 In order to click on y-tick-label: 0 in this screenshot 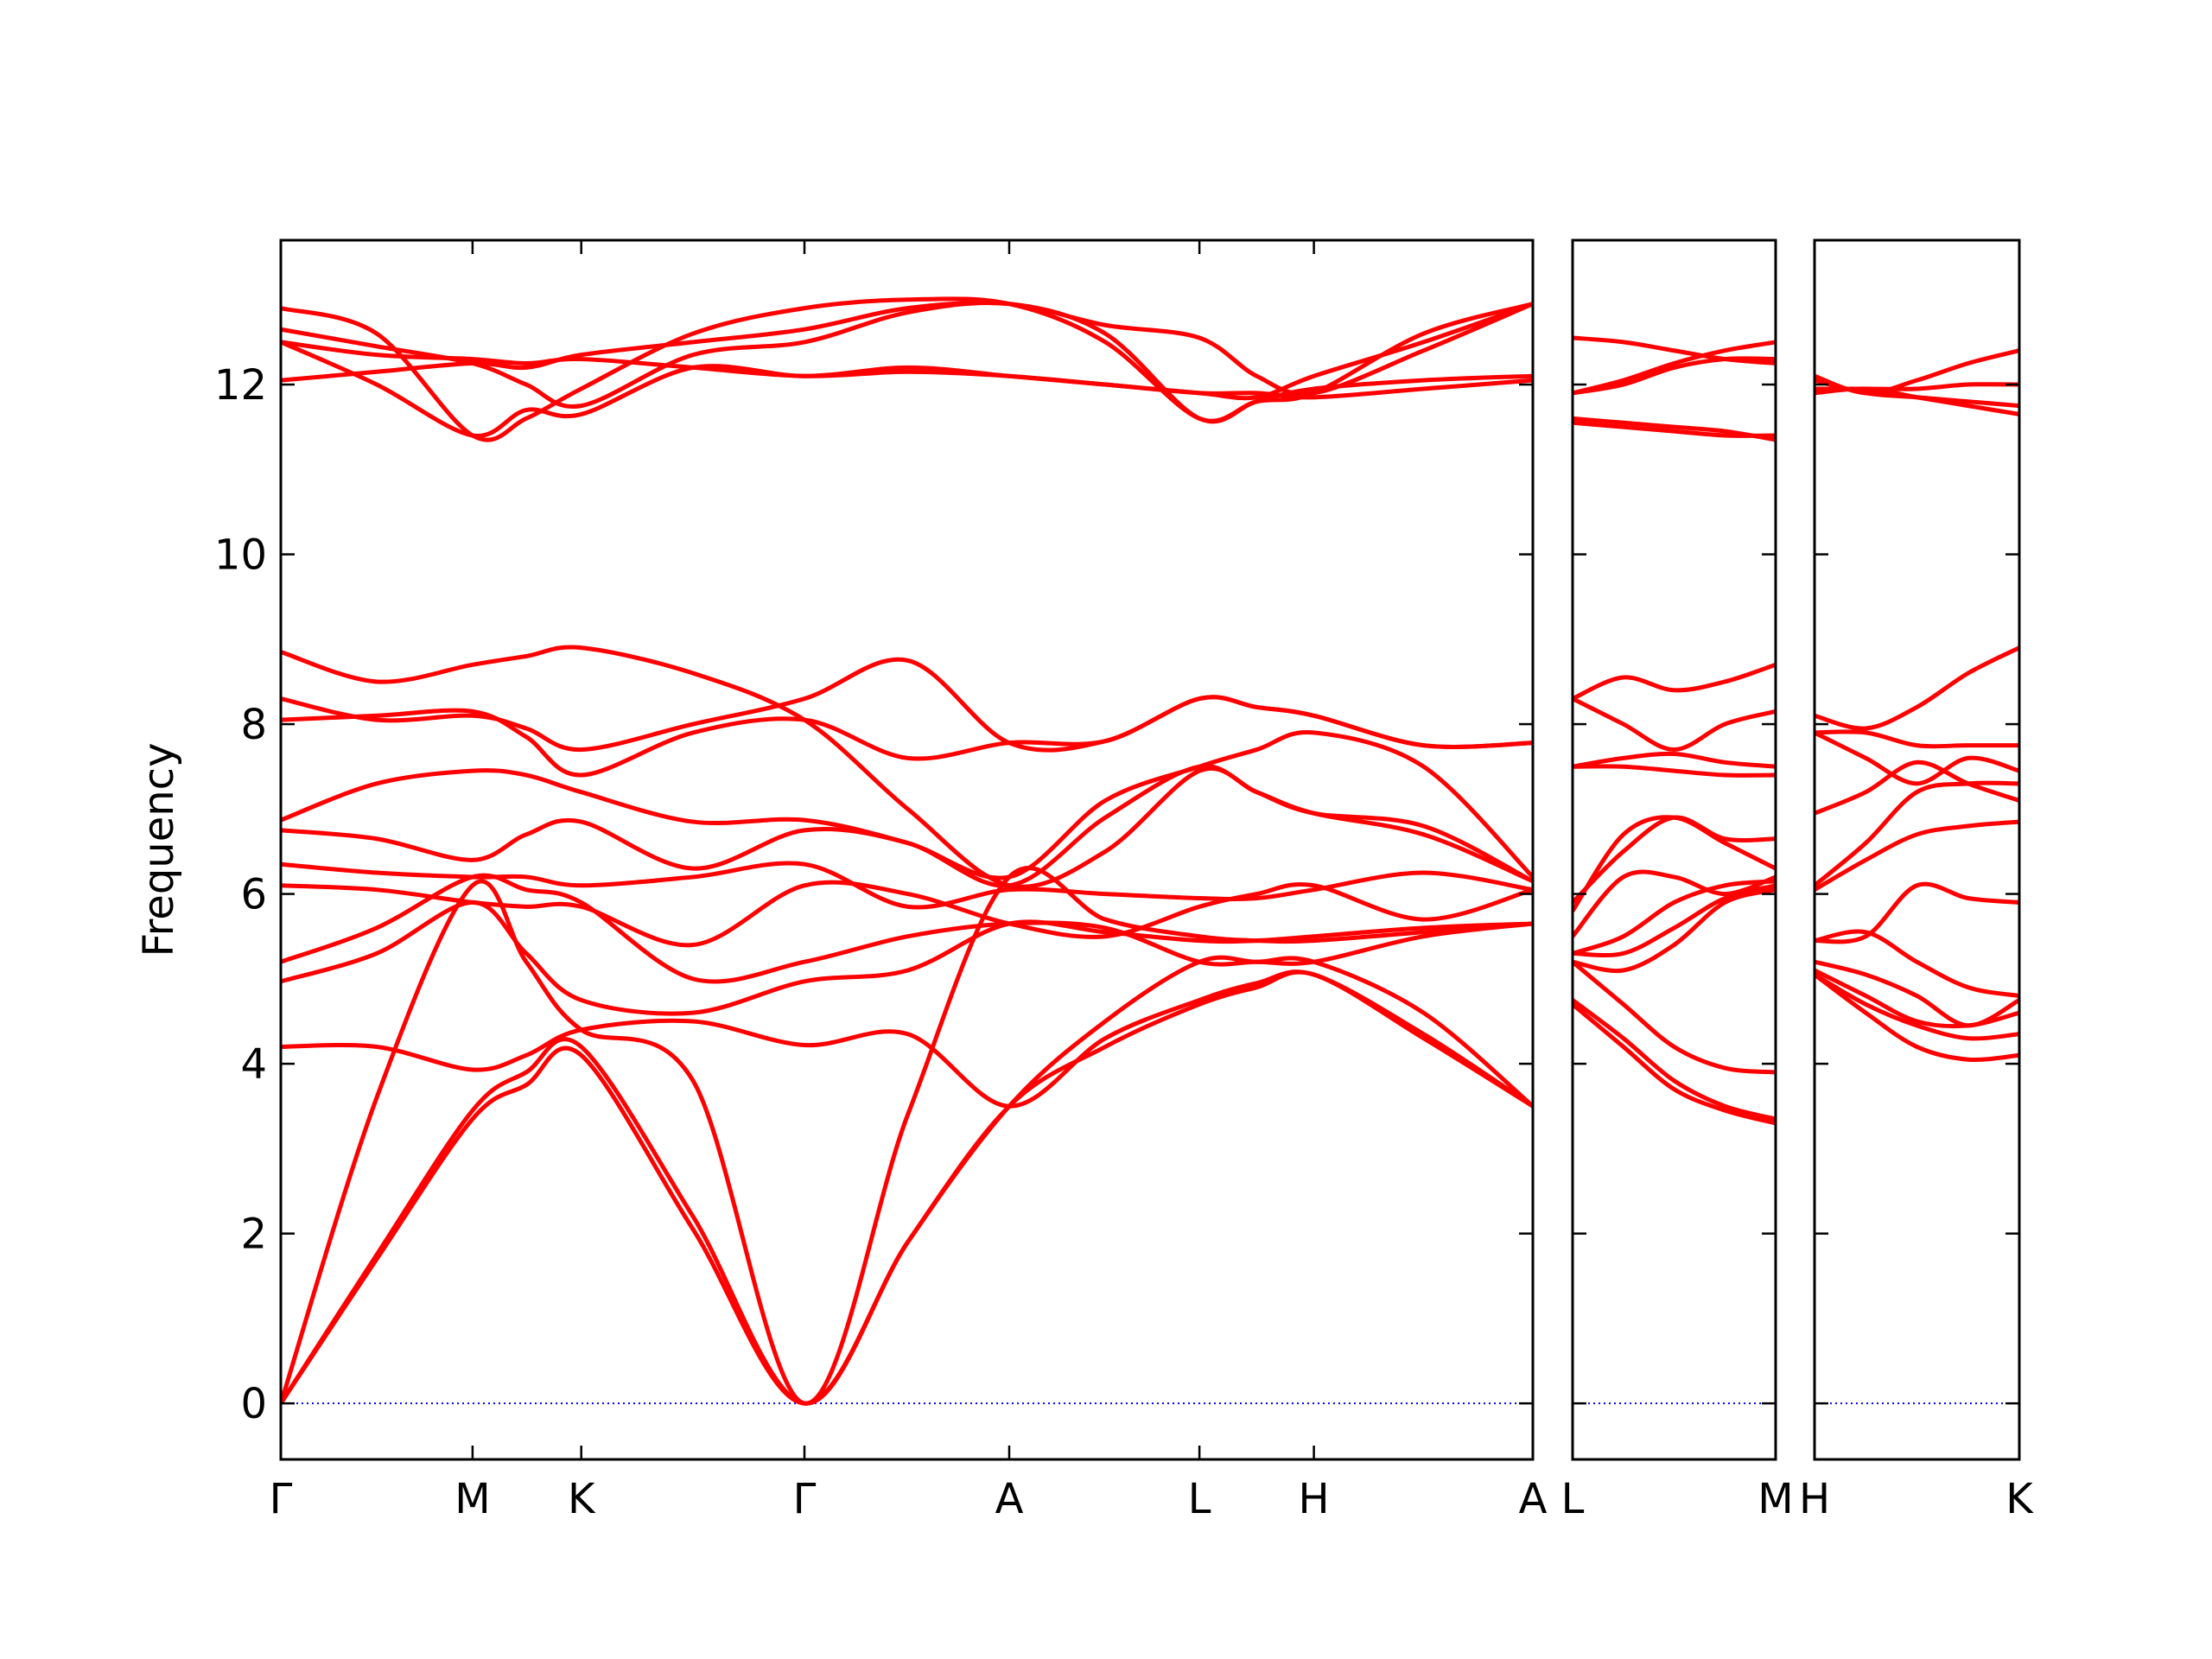, I will do `click(253, 1404)`.